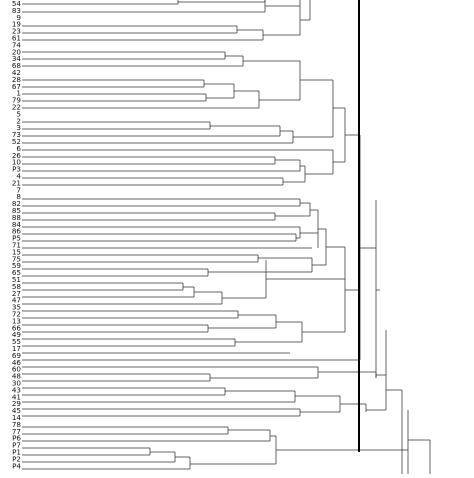  I want to click on leaf-label: 61, so click(16, 38).